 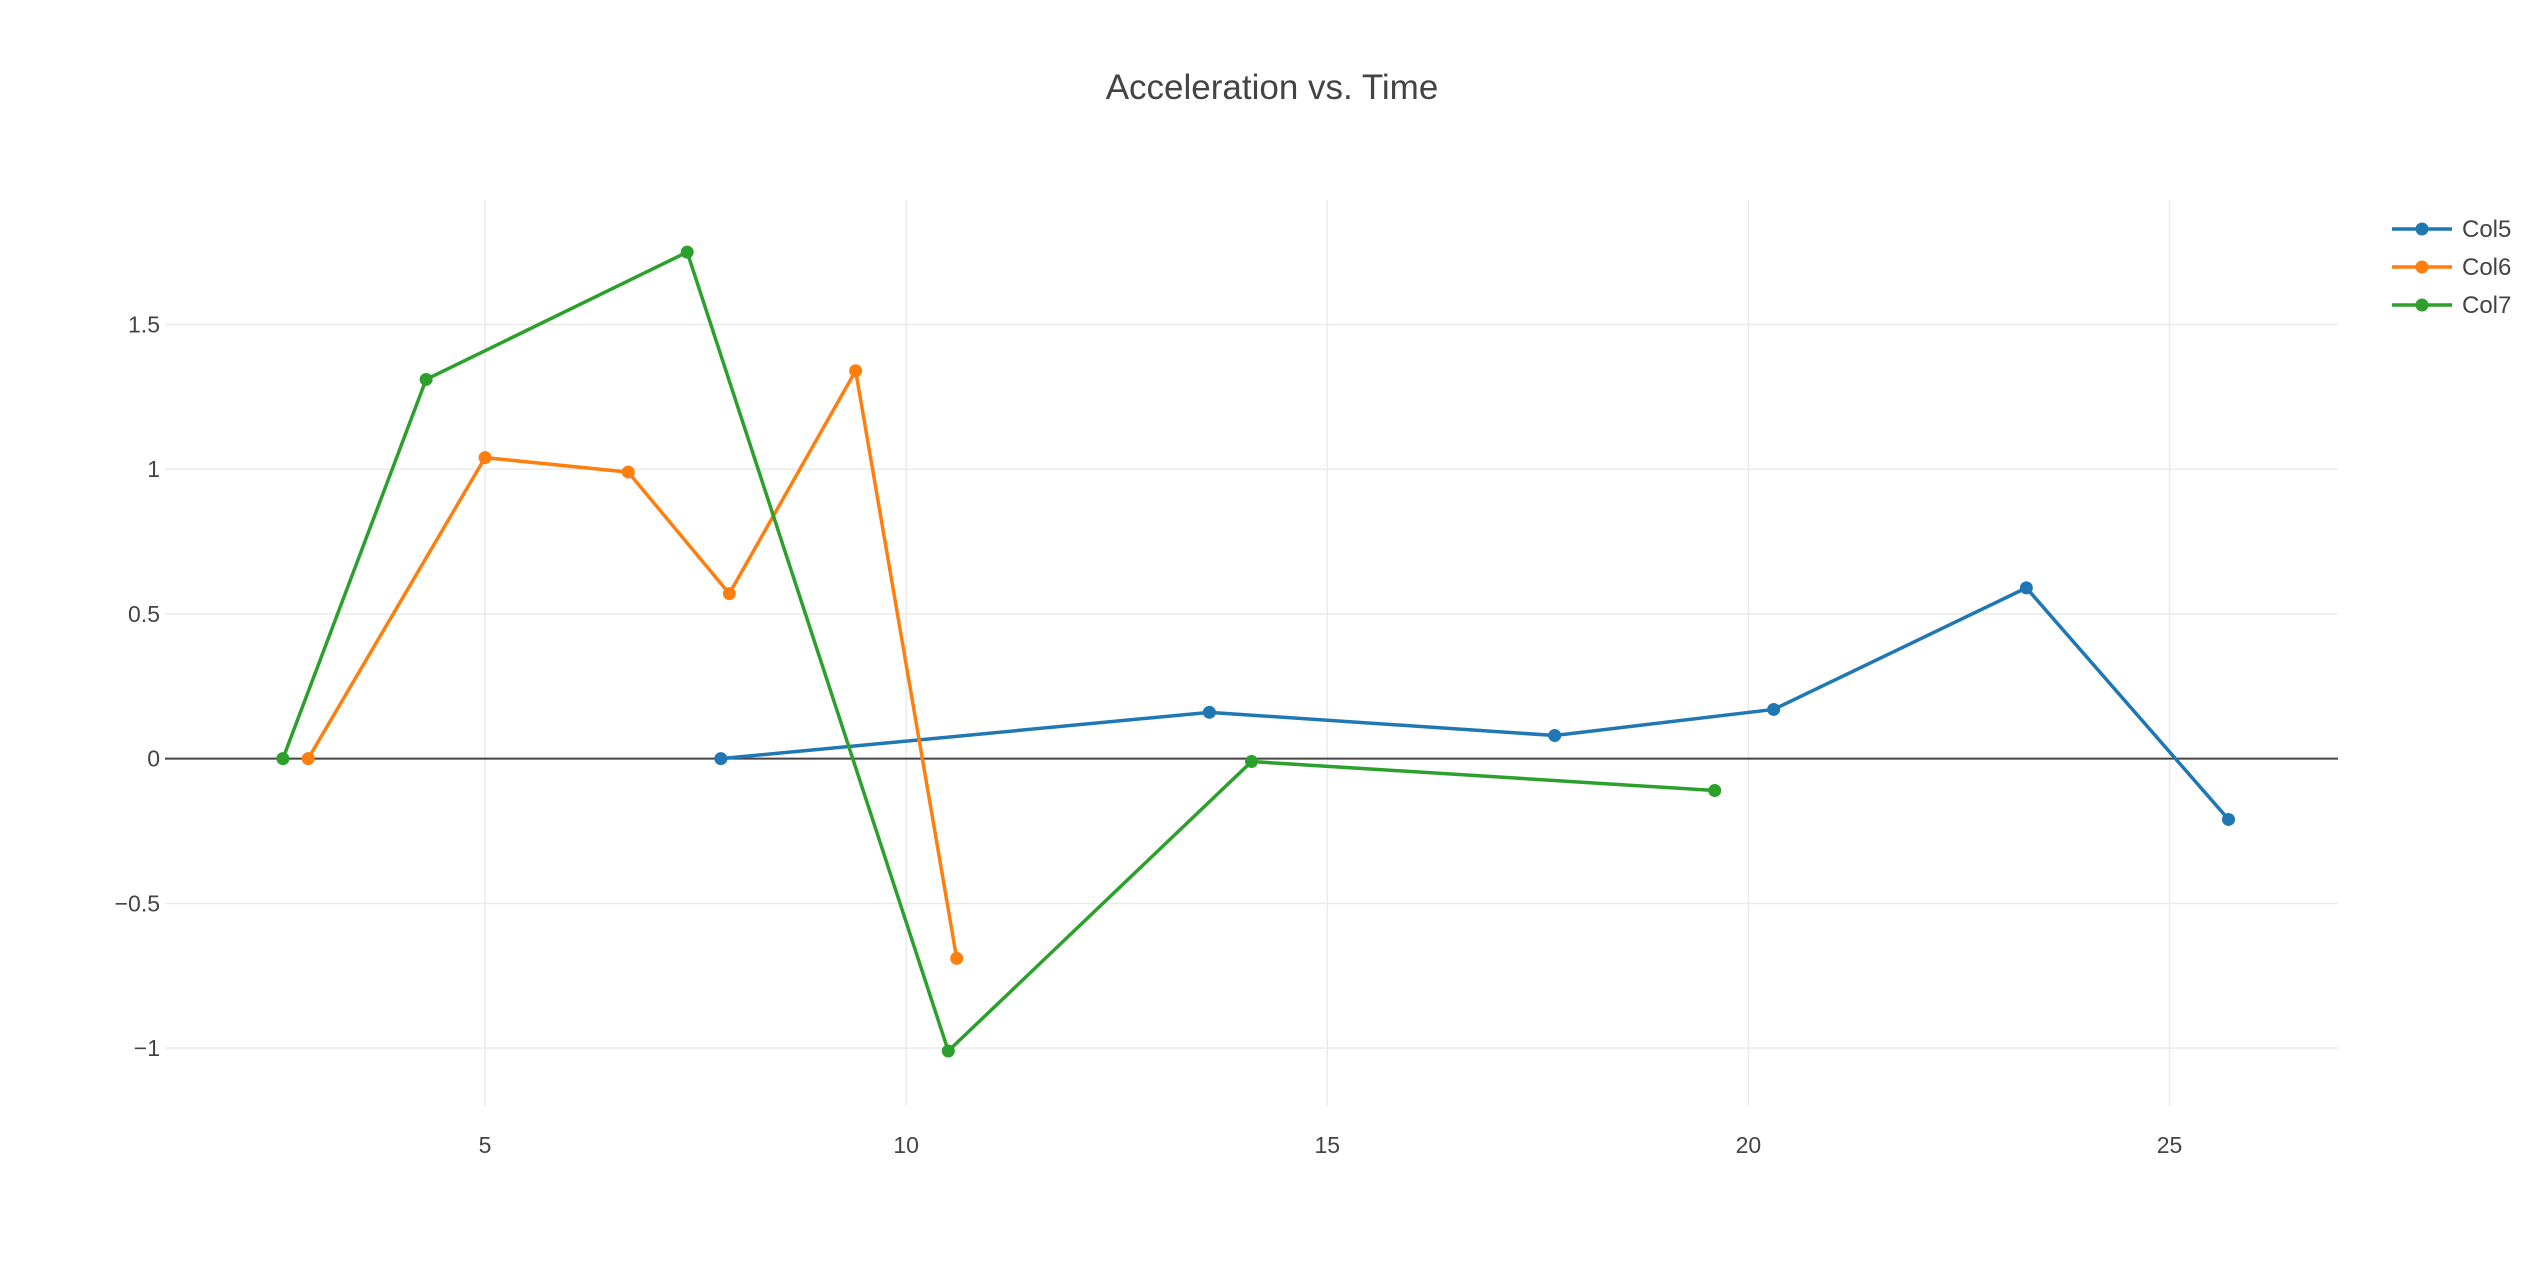 What do you see at coordinates (906, 1145) in the screenshot?
I see `x-tick-label: 10` at bounding box center [906, 1145].